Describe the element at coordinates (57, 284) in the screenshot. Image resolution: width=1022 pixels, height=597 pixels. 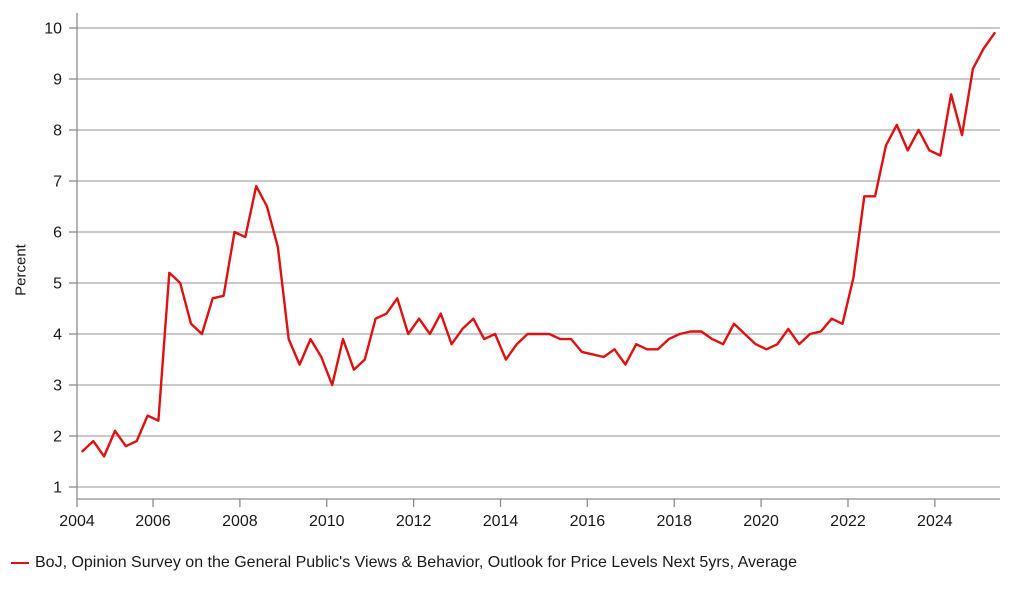
I see `y-tick-label: 5` at that location.